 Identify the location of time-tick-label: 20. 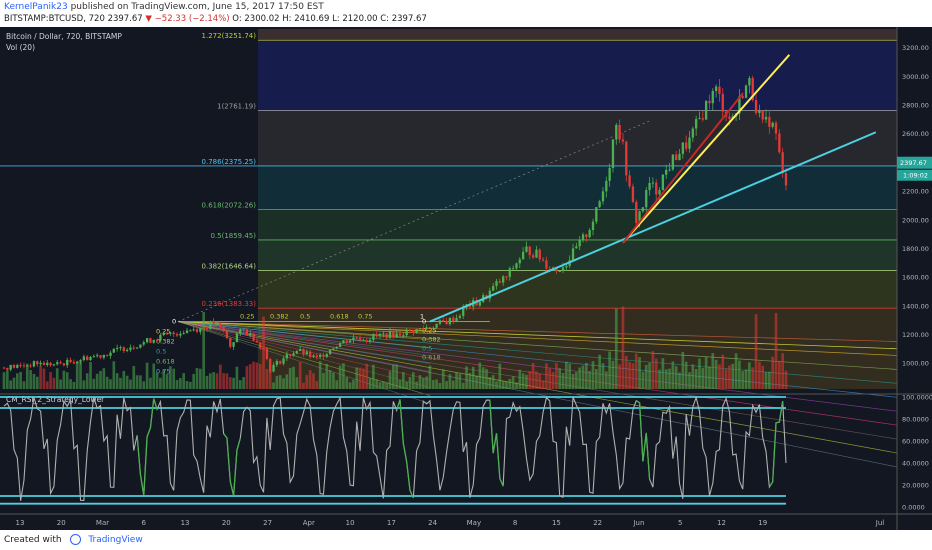
(61, 523).